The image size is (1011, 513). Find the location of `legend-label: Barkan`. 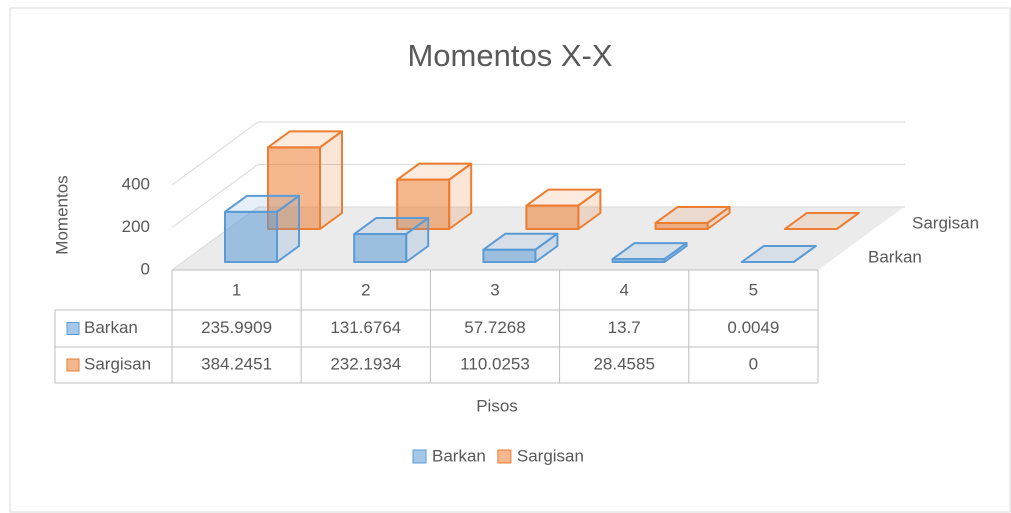

legend-label: Barkan is located at coordinates (459, 455).